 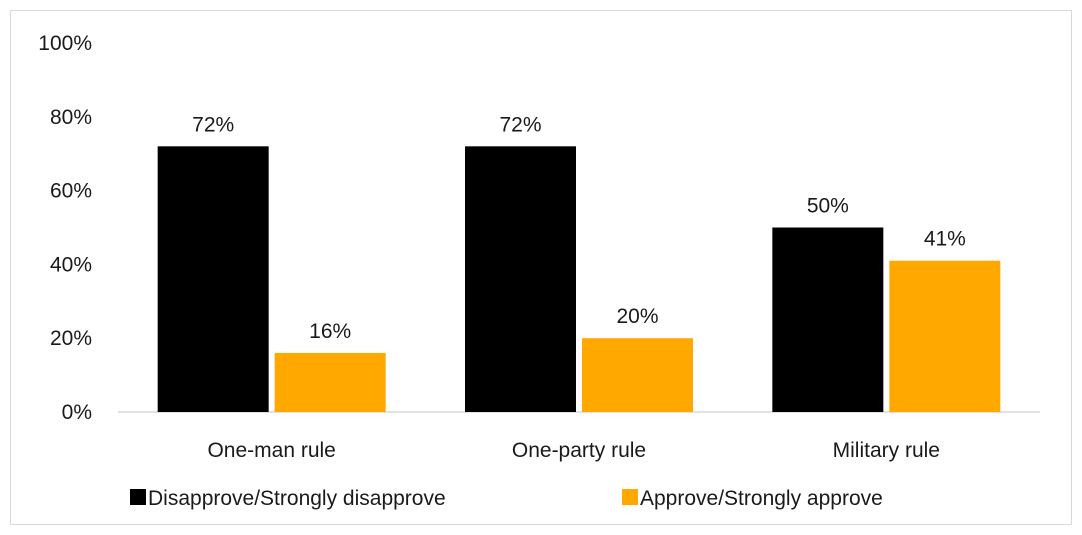 What do you see at coordinates (65, 43) in the screenshot?
I see `y-tick-label: 100%` at bounding box center [65, 43].